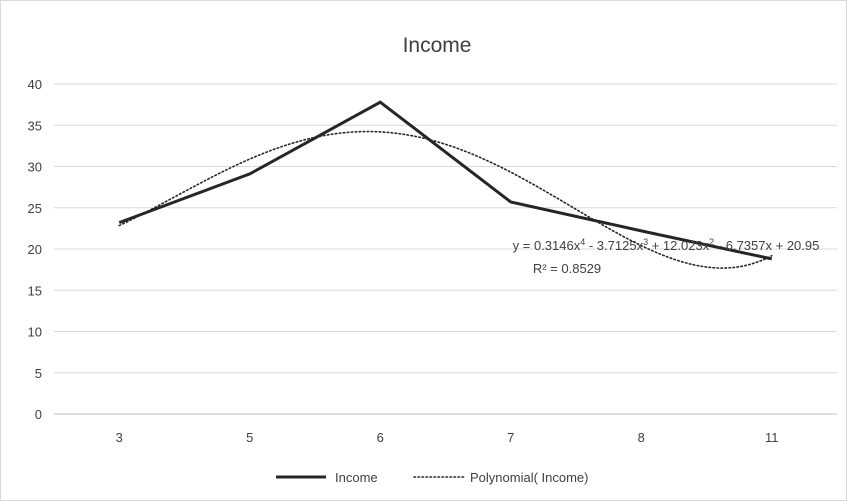  What do you see at coordinates (432, 477) in the screenshot?
I see `legend: Income Polynomial( Income)` at bounding box center [432, 477].